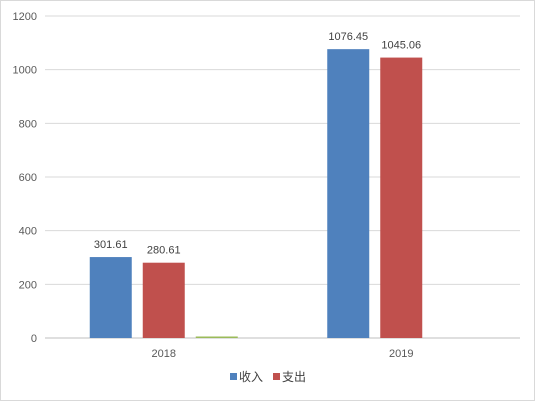  Describe the element at coordinates (401, 198) in the screenshot. I see `bar-支出-2019` at that location.